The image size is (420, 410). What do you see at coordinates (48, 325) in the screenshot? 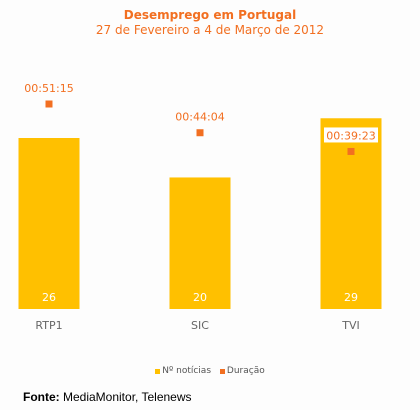
I see `x-tick-rtp1: RTP1` at bounding box center [48, 325].